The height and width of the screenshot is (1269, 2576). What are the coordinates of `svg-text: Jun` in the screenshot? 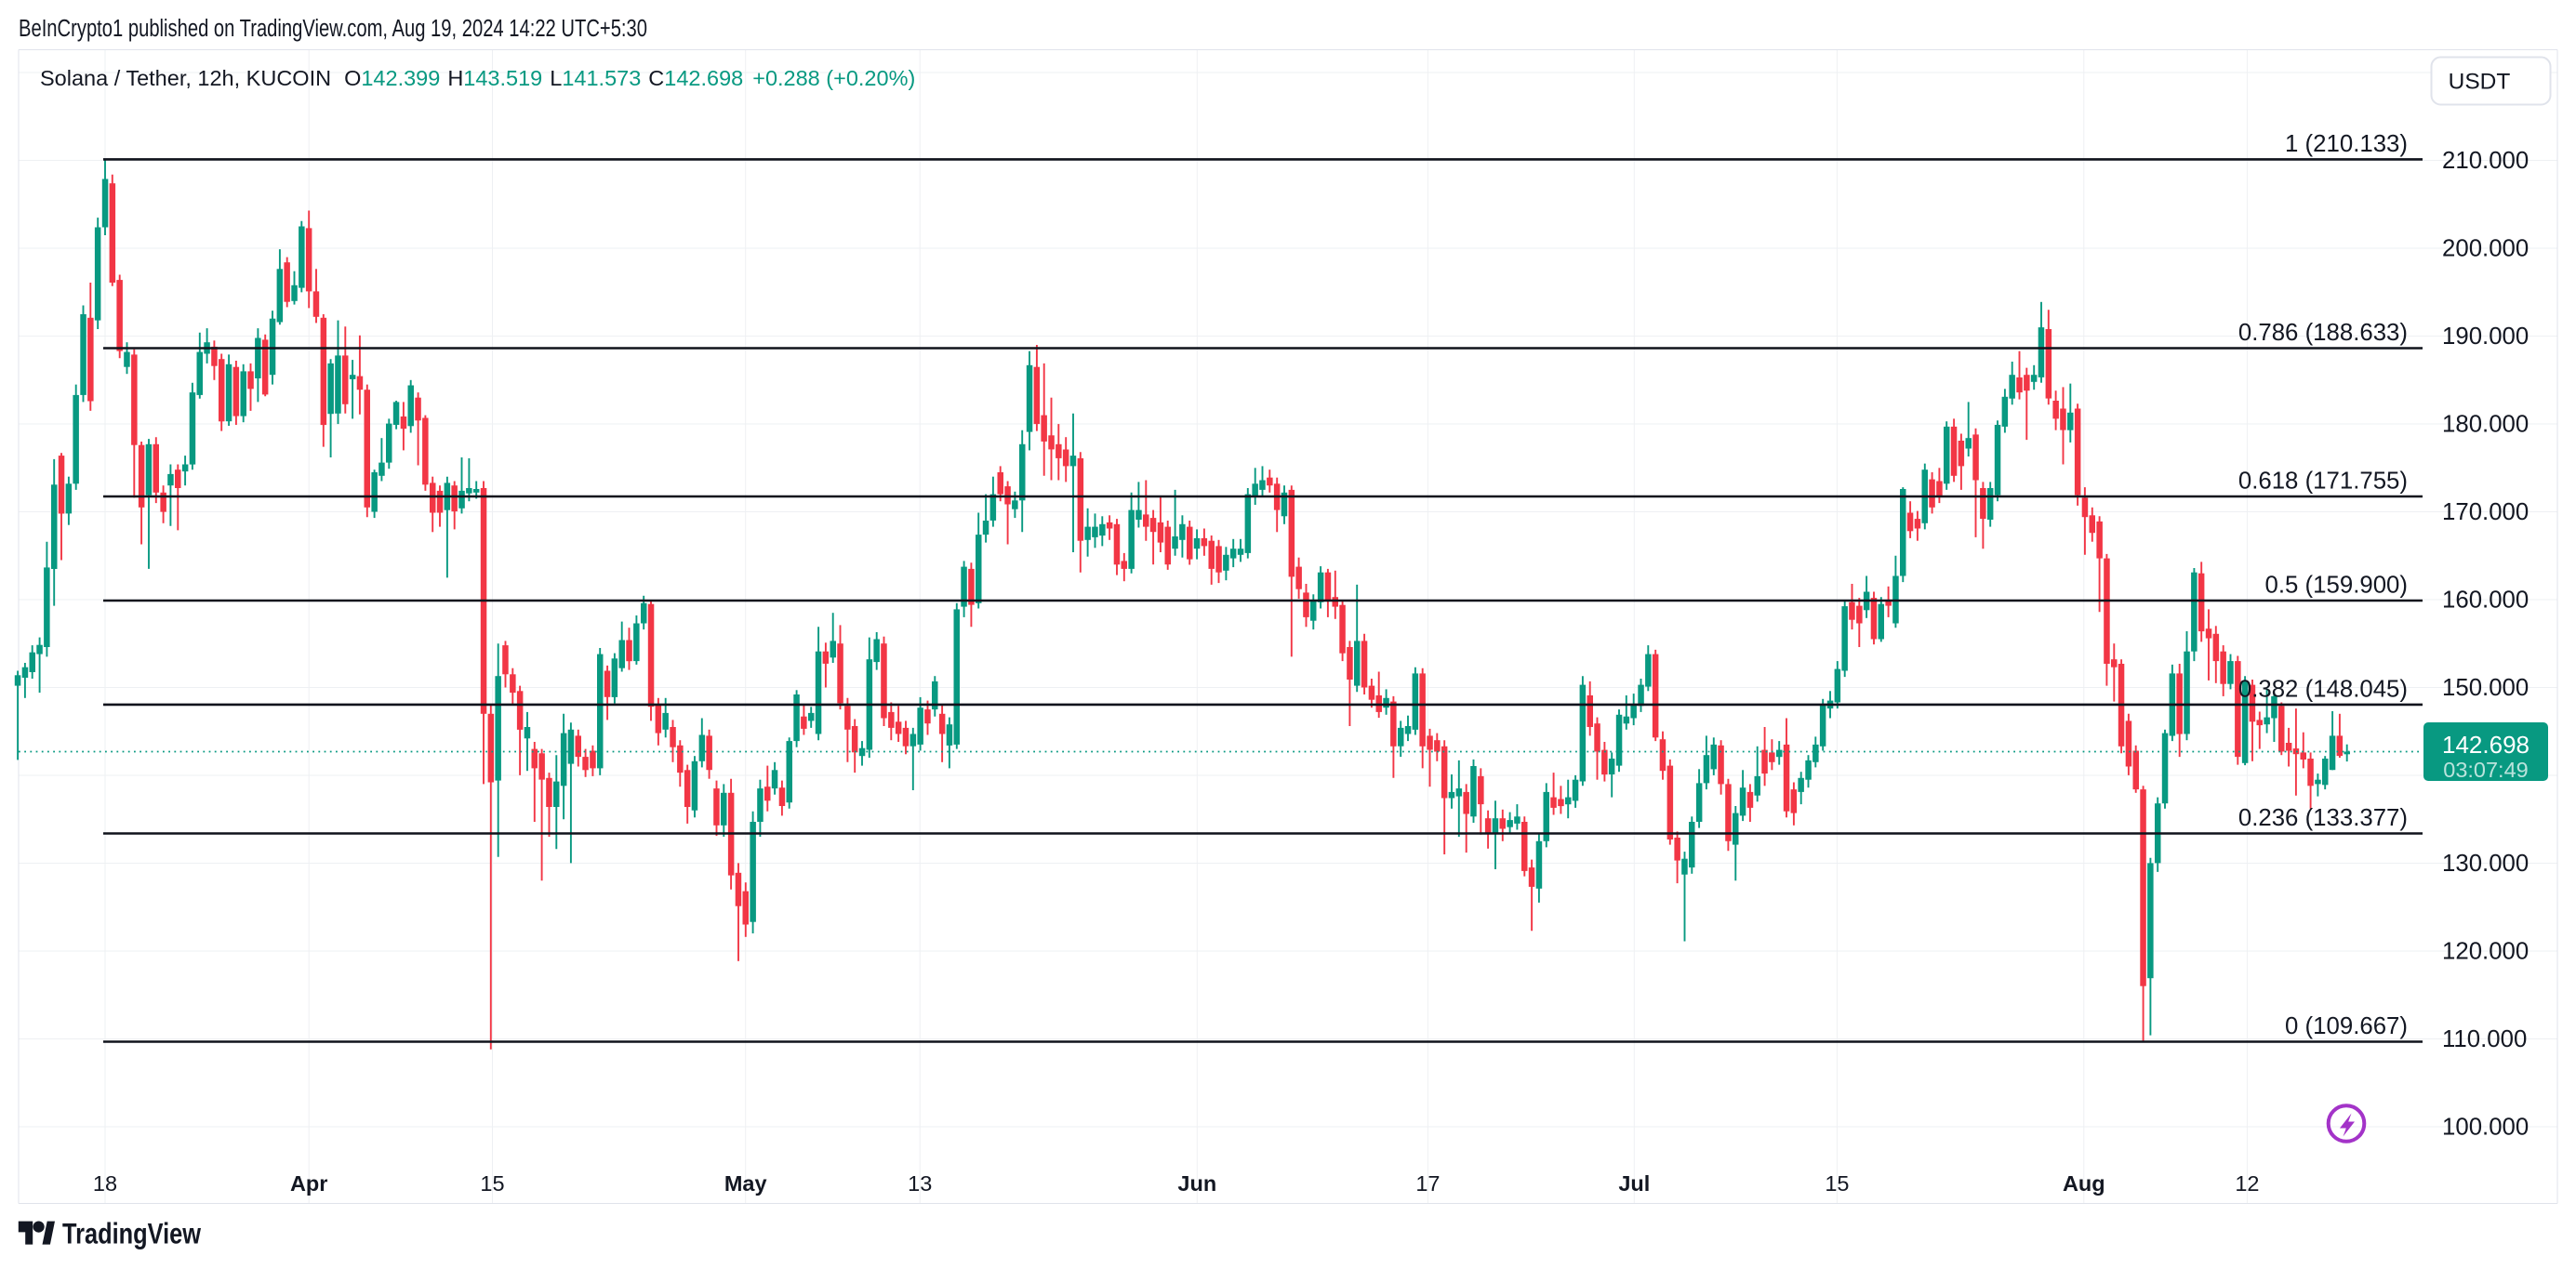 It's located at (1196, 1184).